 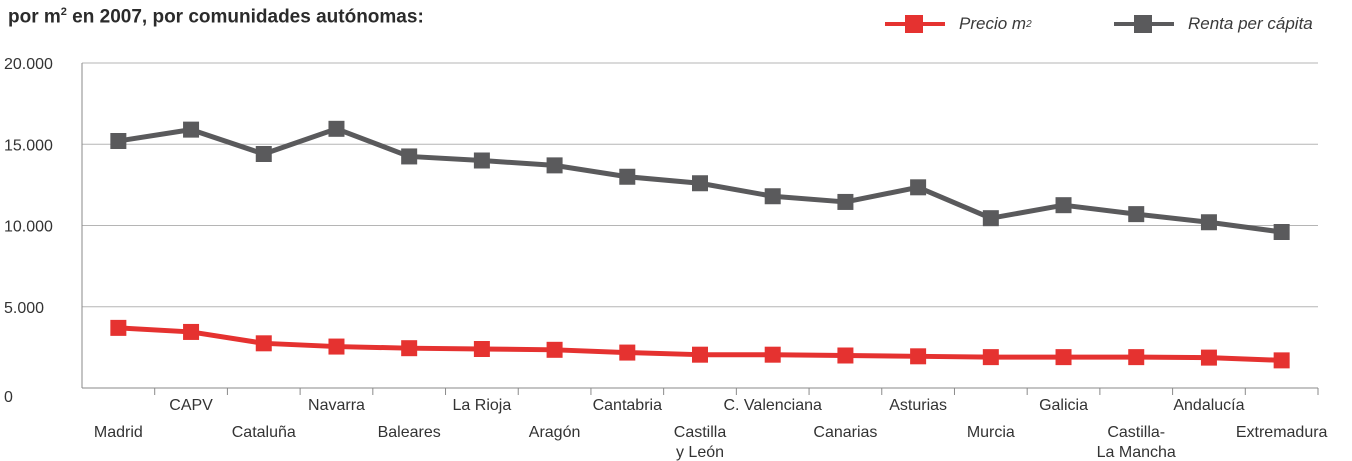 I want to click on y-tick-label: 5.000, so click(x=24, y=308).